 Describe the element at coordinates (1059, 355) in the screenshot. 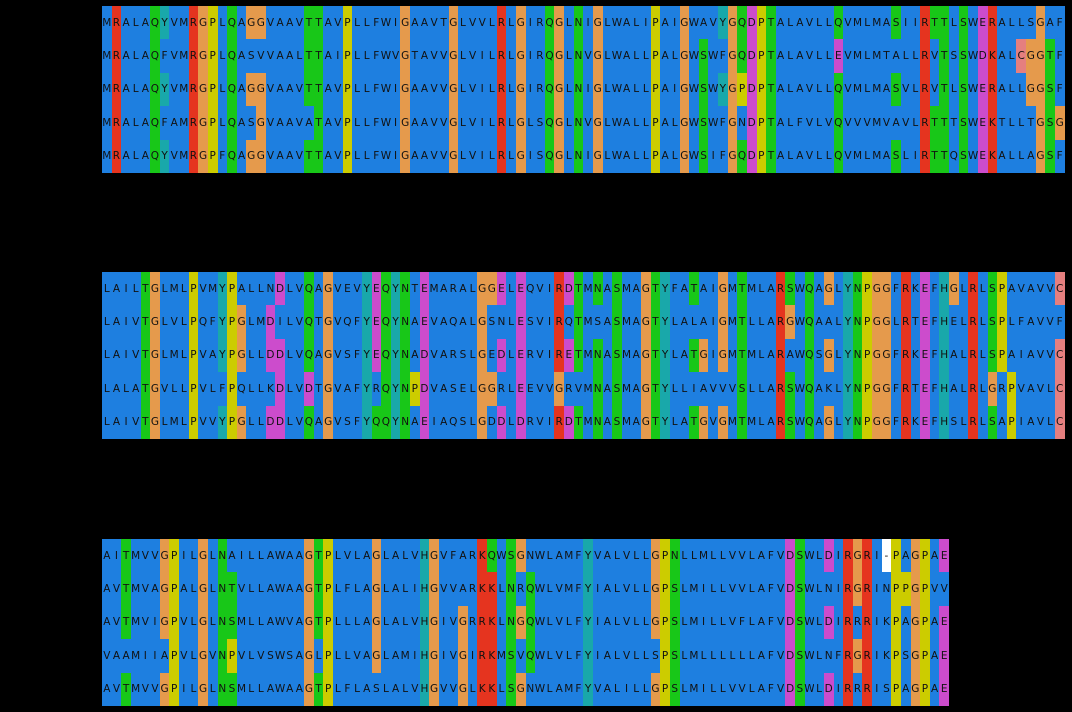

I see `residue-cell: C` at that location.